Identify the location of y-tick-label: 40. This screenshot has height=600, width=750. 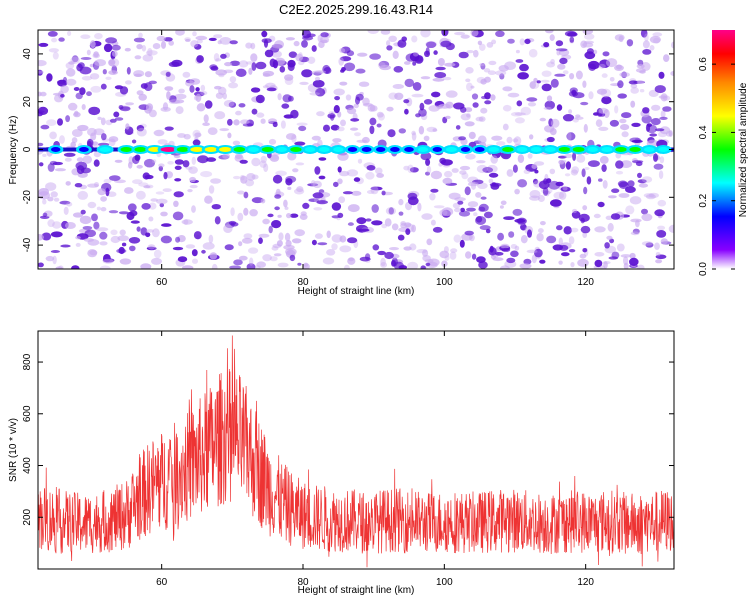
(27, 54).